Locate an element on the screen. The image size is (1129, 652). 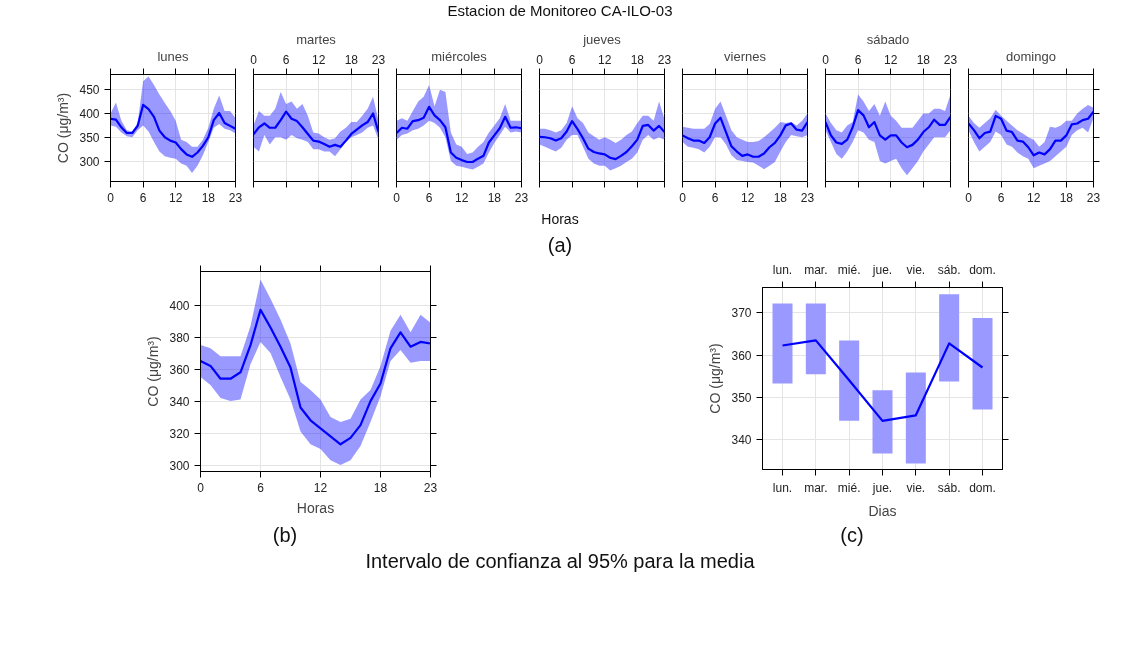
x-tick-label: vie. is located at coordinates (916, 269).